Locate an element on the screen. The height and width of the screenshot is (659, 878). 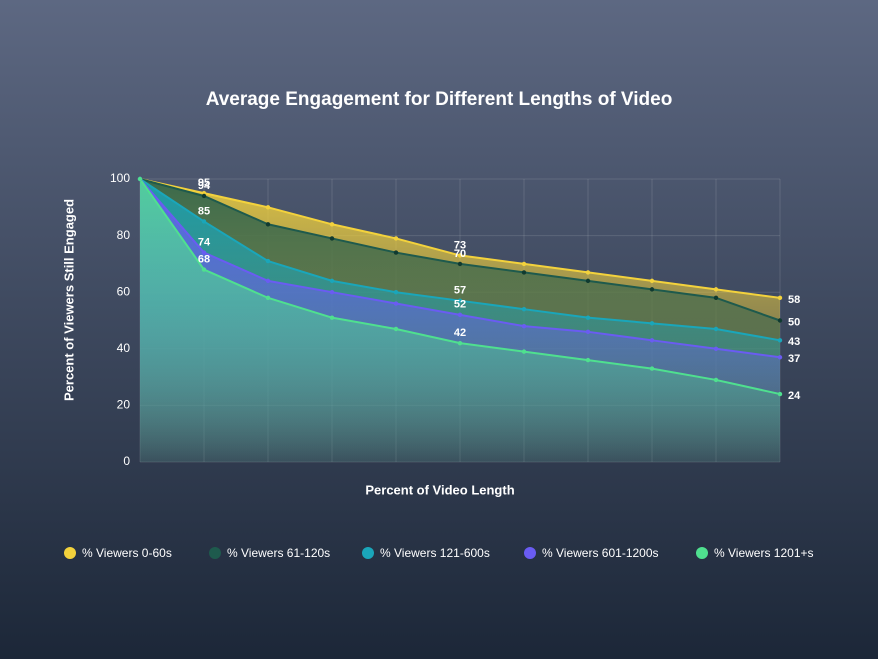
value-label: 85 is located at coordinates (204, 211).